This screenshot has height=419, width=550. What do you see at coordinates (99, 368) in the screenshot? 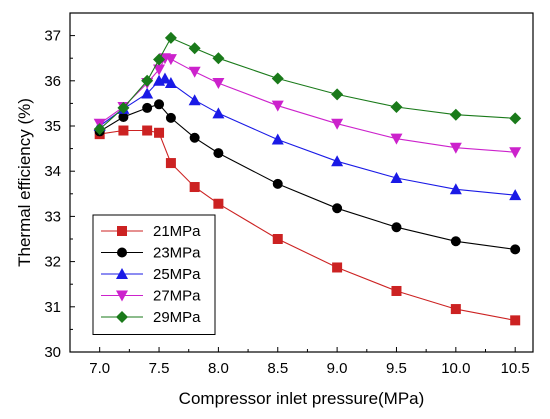
I see `x-tick-label: 7.0` at bounding box center [99, 368].